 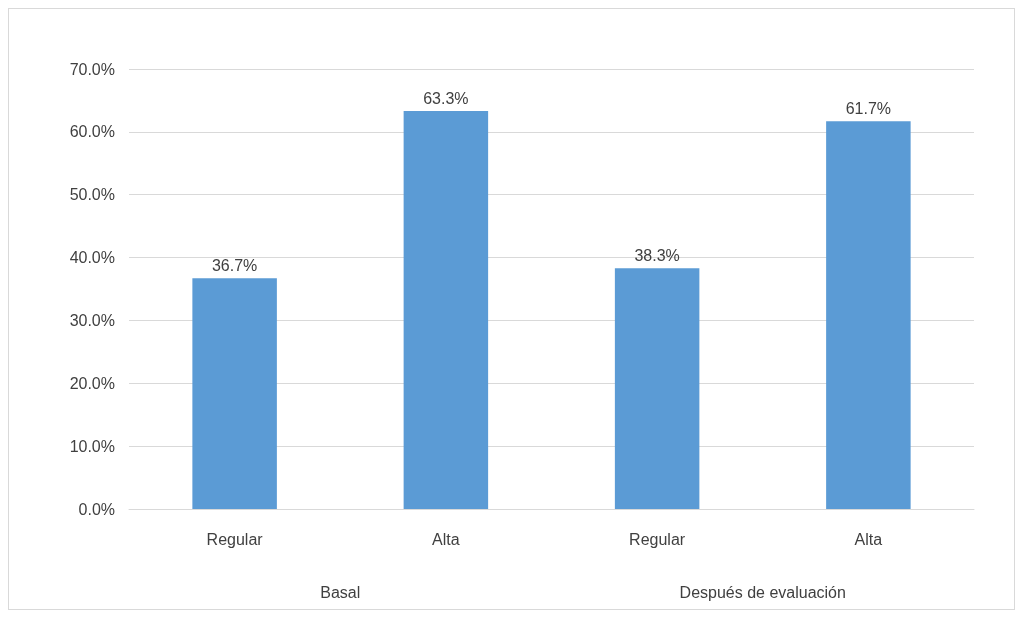 I want to click on text: Basal, so click(x=340, y=592).